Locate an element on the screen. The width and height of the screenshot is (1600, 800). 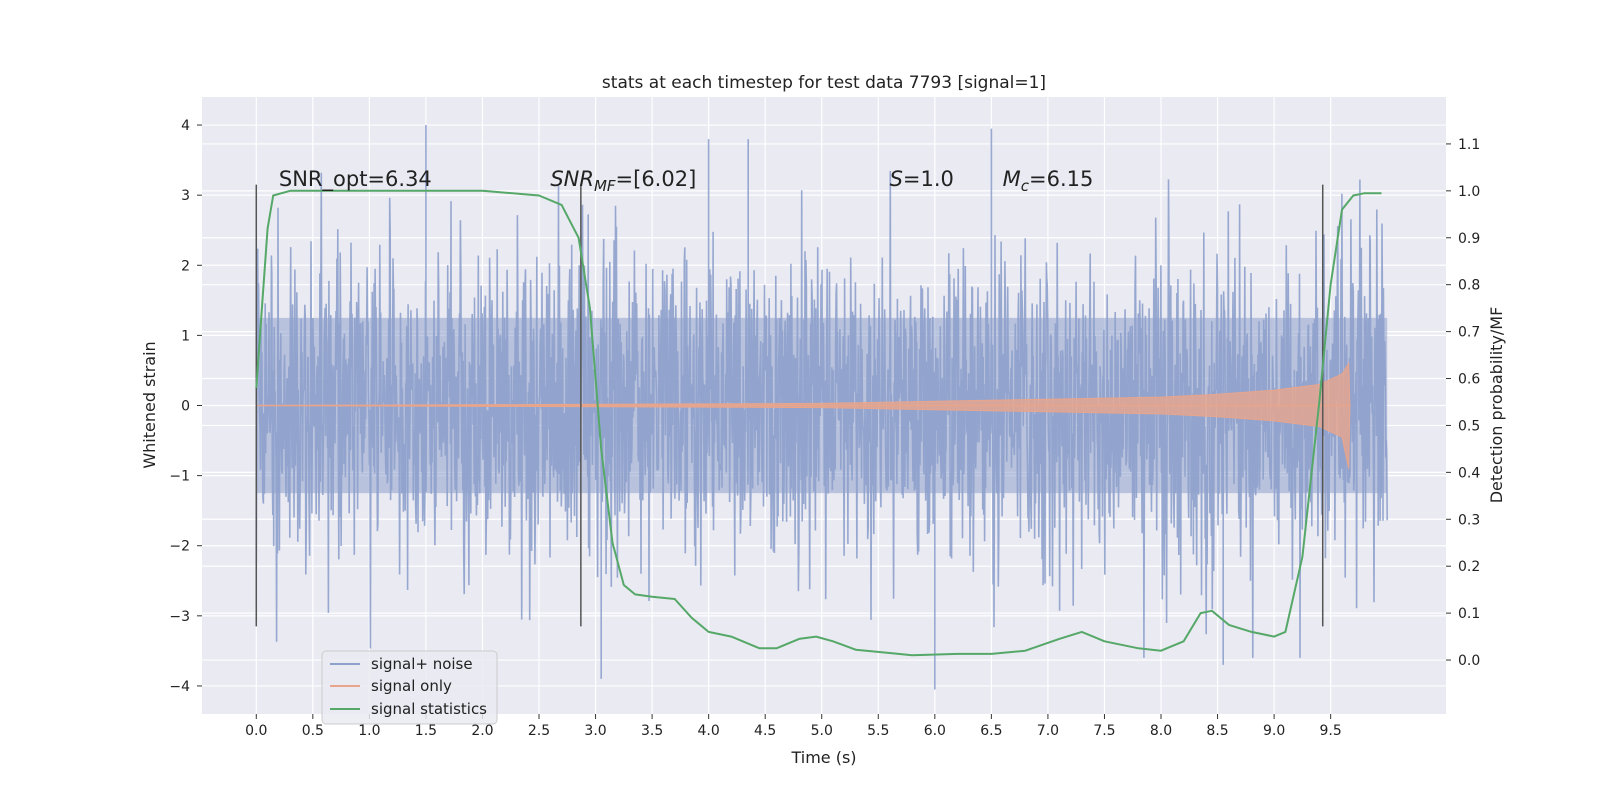
x-tick-label: 0.5 is located at coordinates (313, 731).